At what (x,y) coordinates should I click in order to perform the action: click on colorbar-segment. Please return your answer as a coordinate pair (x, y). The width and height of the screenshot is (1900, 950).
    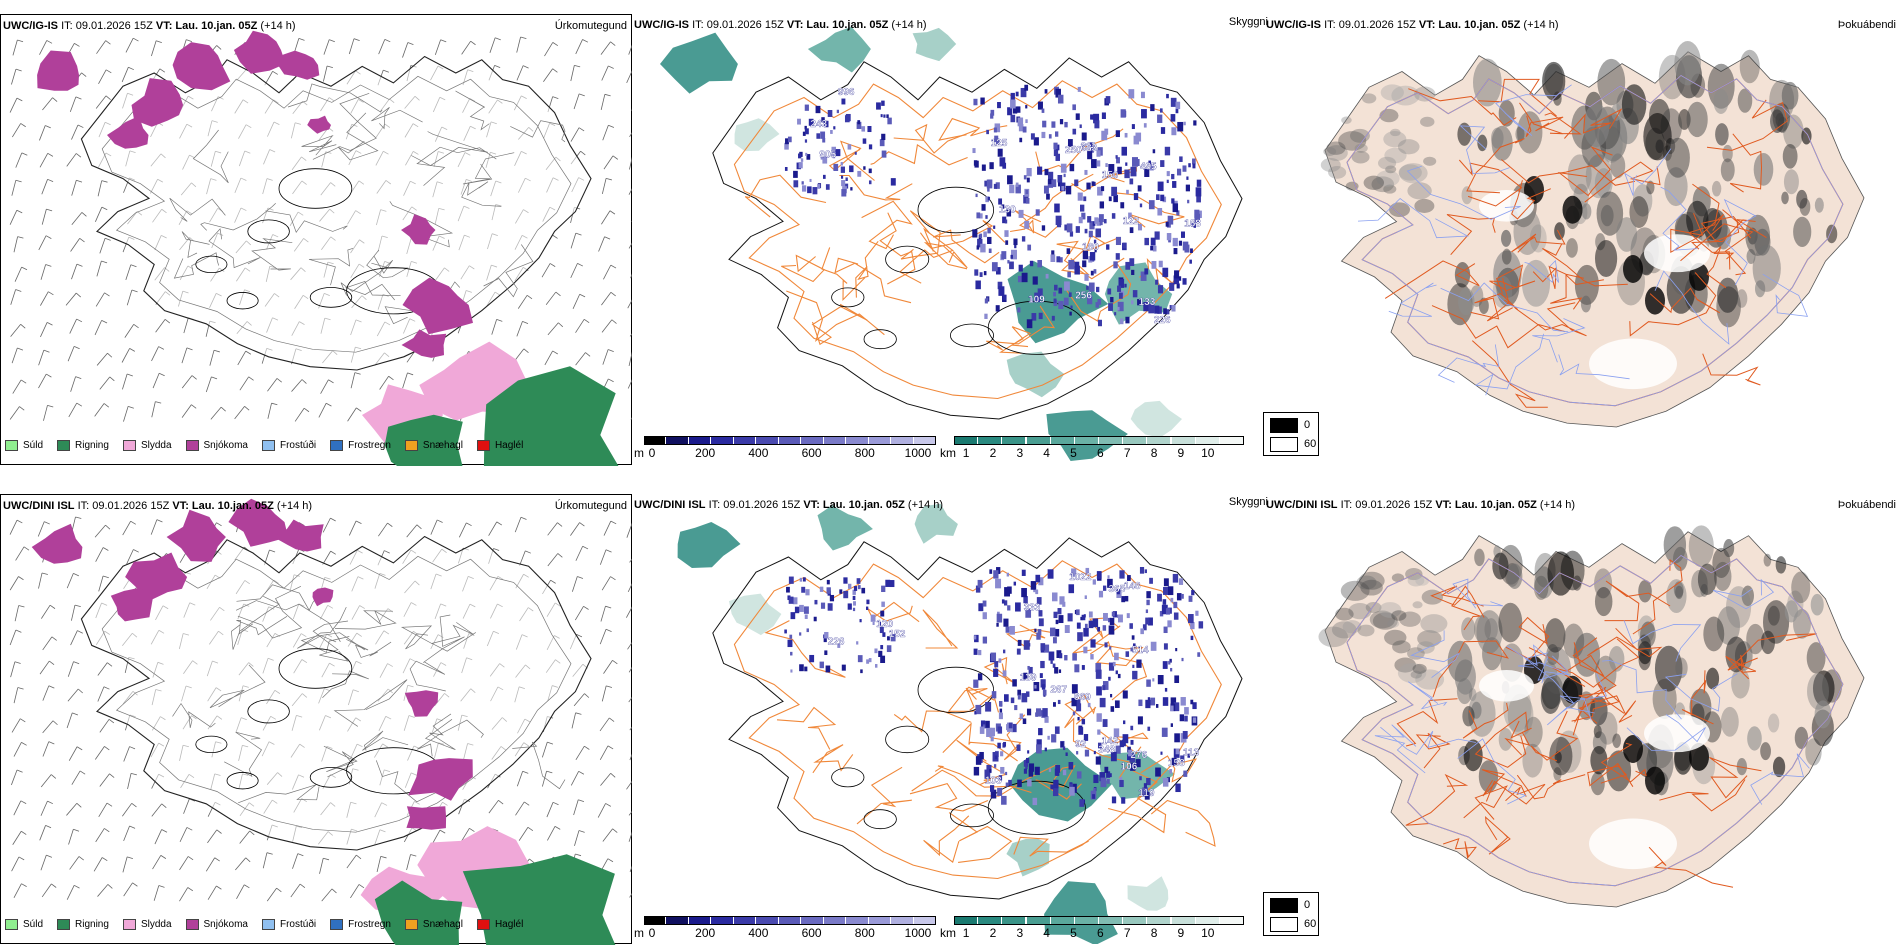
    Looking at the image, I should click on (1183, 920).